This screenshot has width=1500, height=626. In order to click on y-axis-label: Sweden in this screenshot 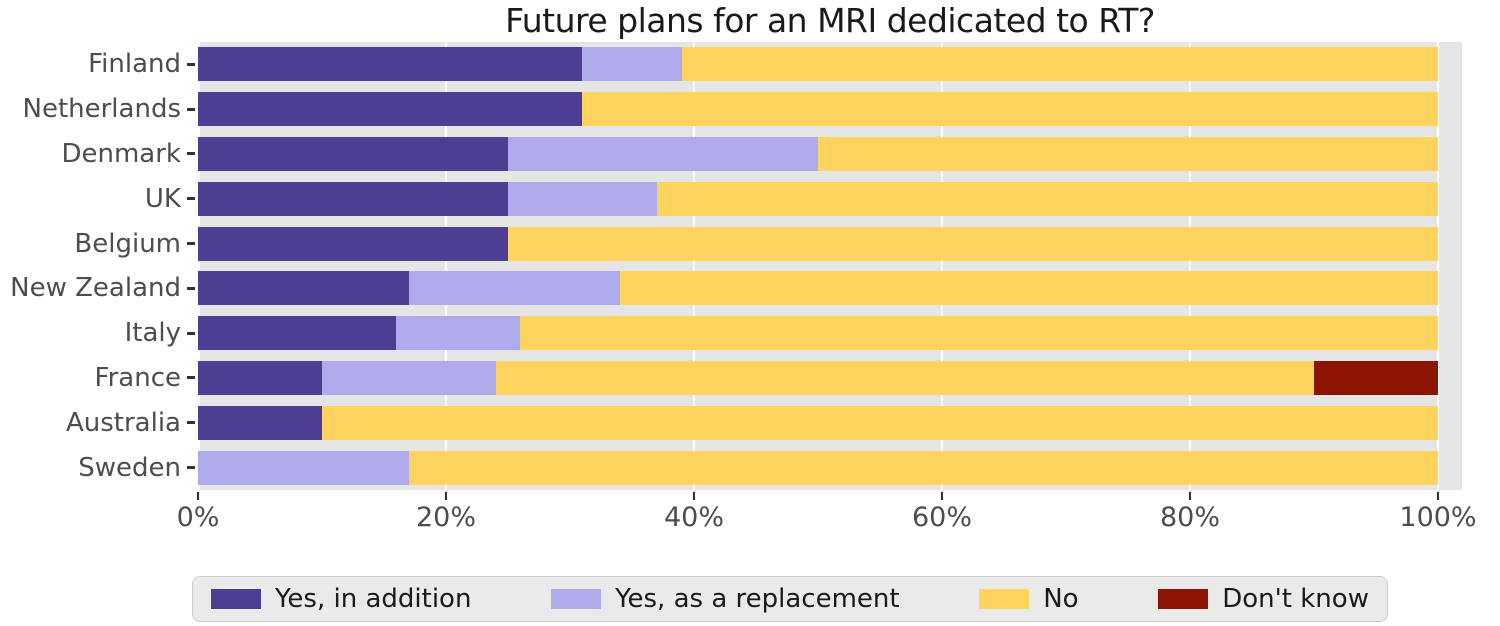, I will do `click(99, 468)`.